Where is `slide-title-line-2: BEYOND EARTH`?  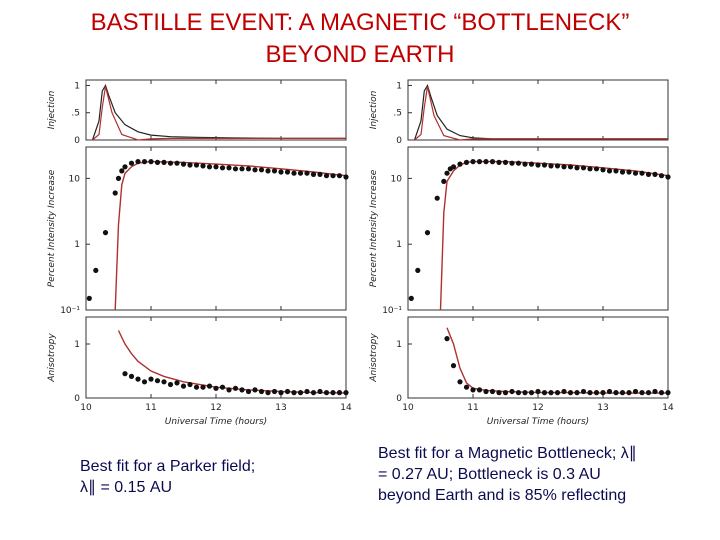
slide-title-line-2: BEYOND EARTH is located at coordinates (360, 54).